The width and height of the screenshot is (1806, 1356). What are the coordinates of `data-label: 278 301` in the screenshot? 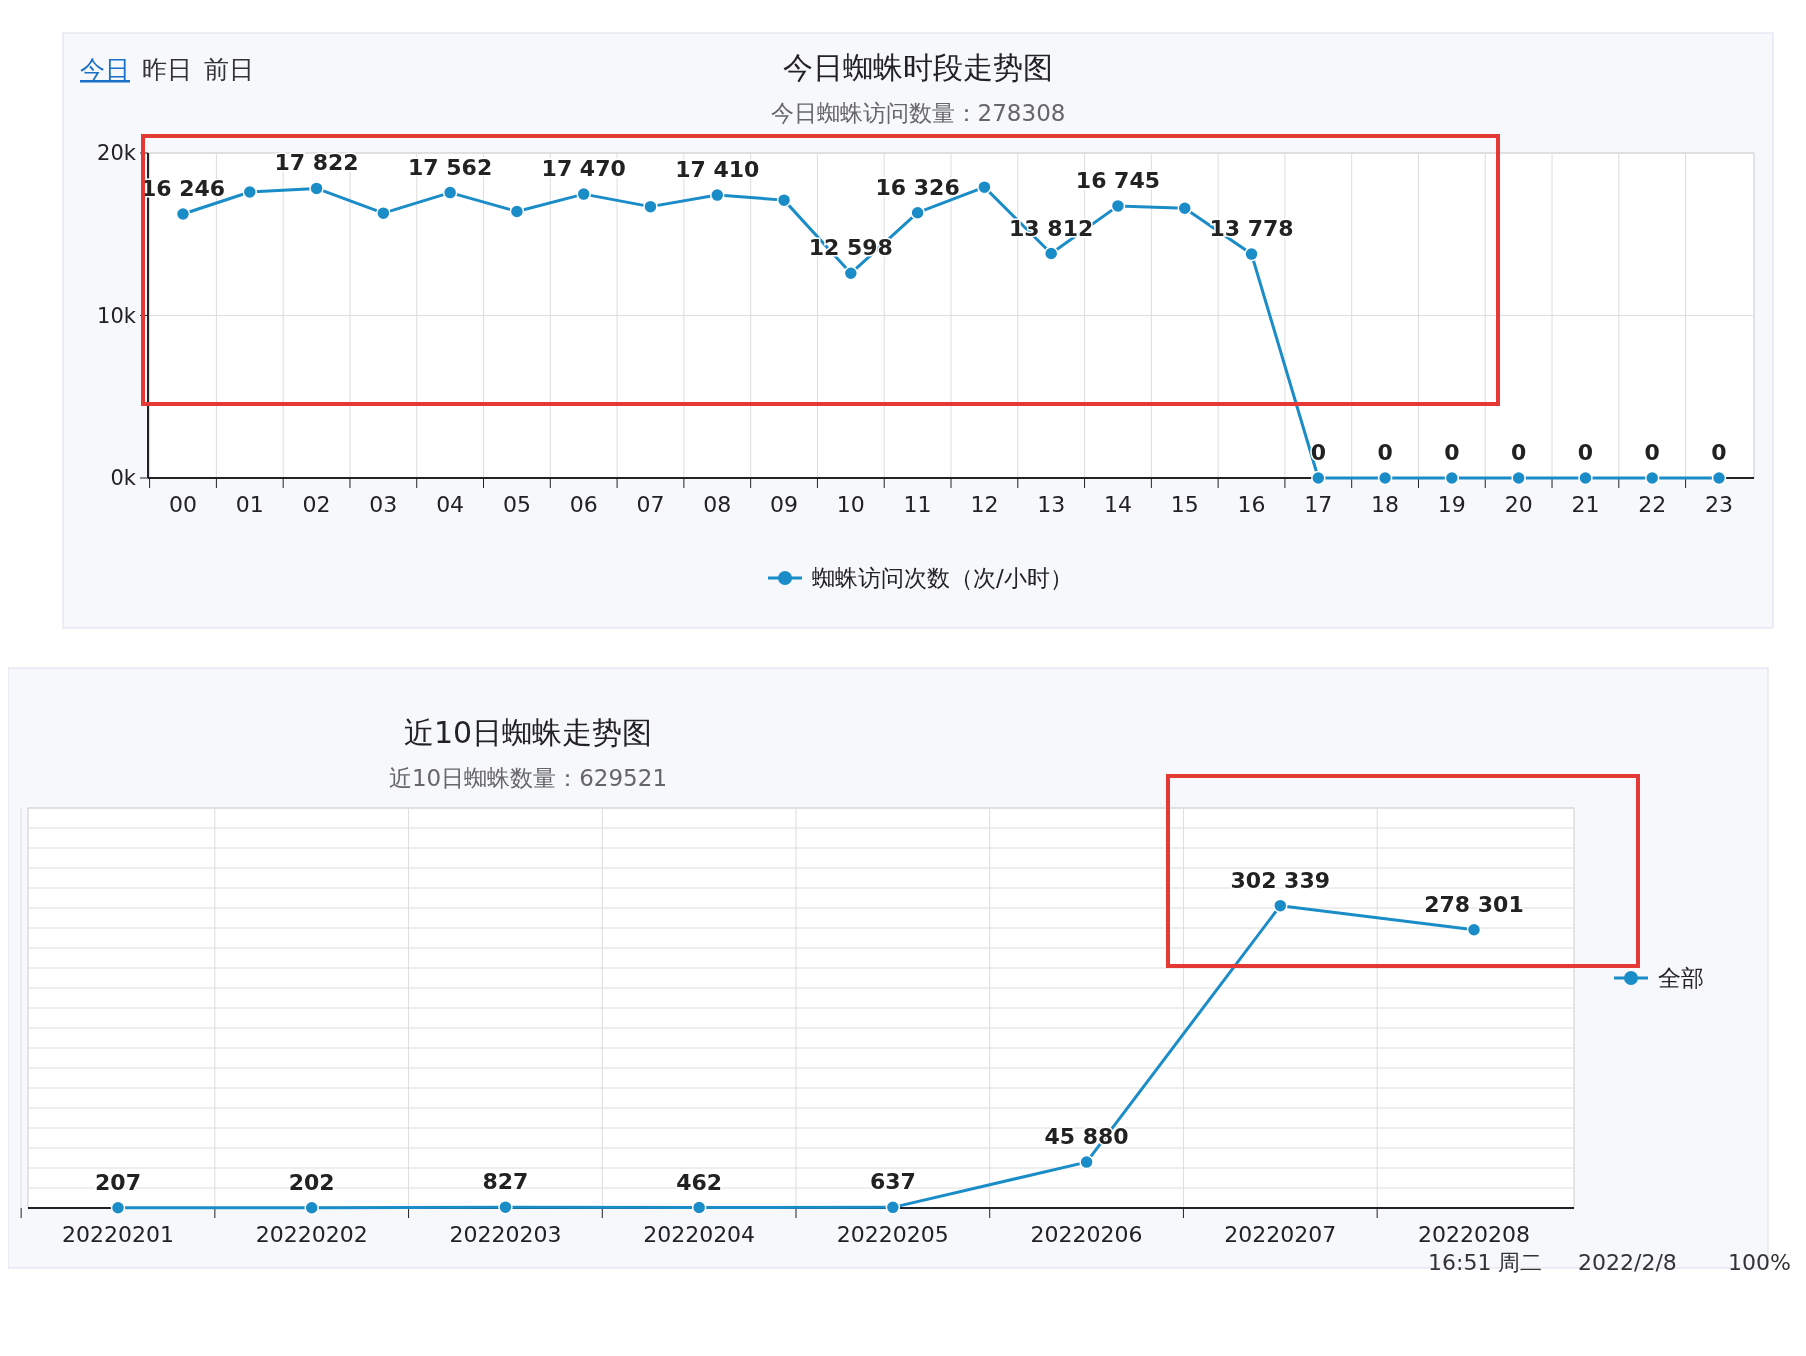 It's located at (1474, 904).